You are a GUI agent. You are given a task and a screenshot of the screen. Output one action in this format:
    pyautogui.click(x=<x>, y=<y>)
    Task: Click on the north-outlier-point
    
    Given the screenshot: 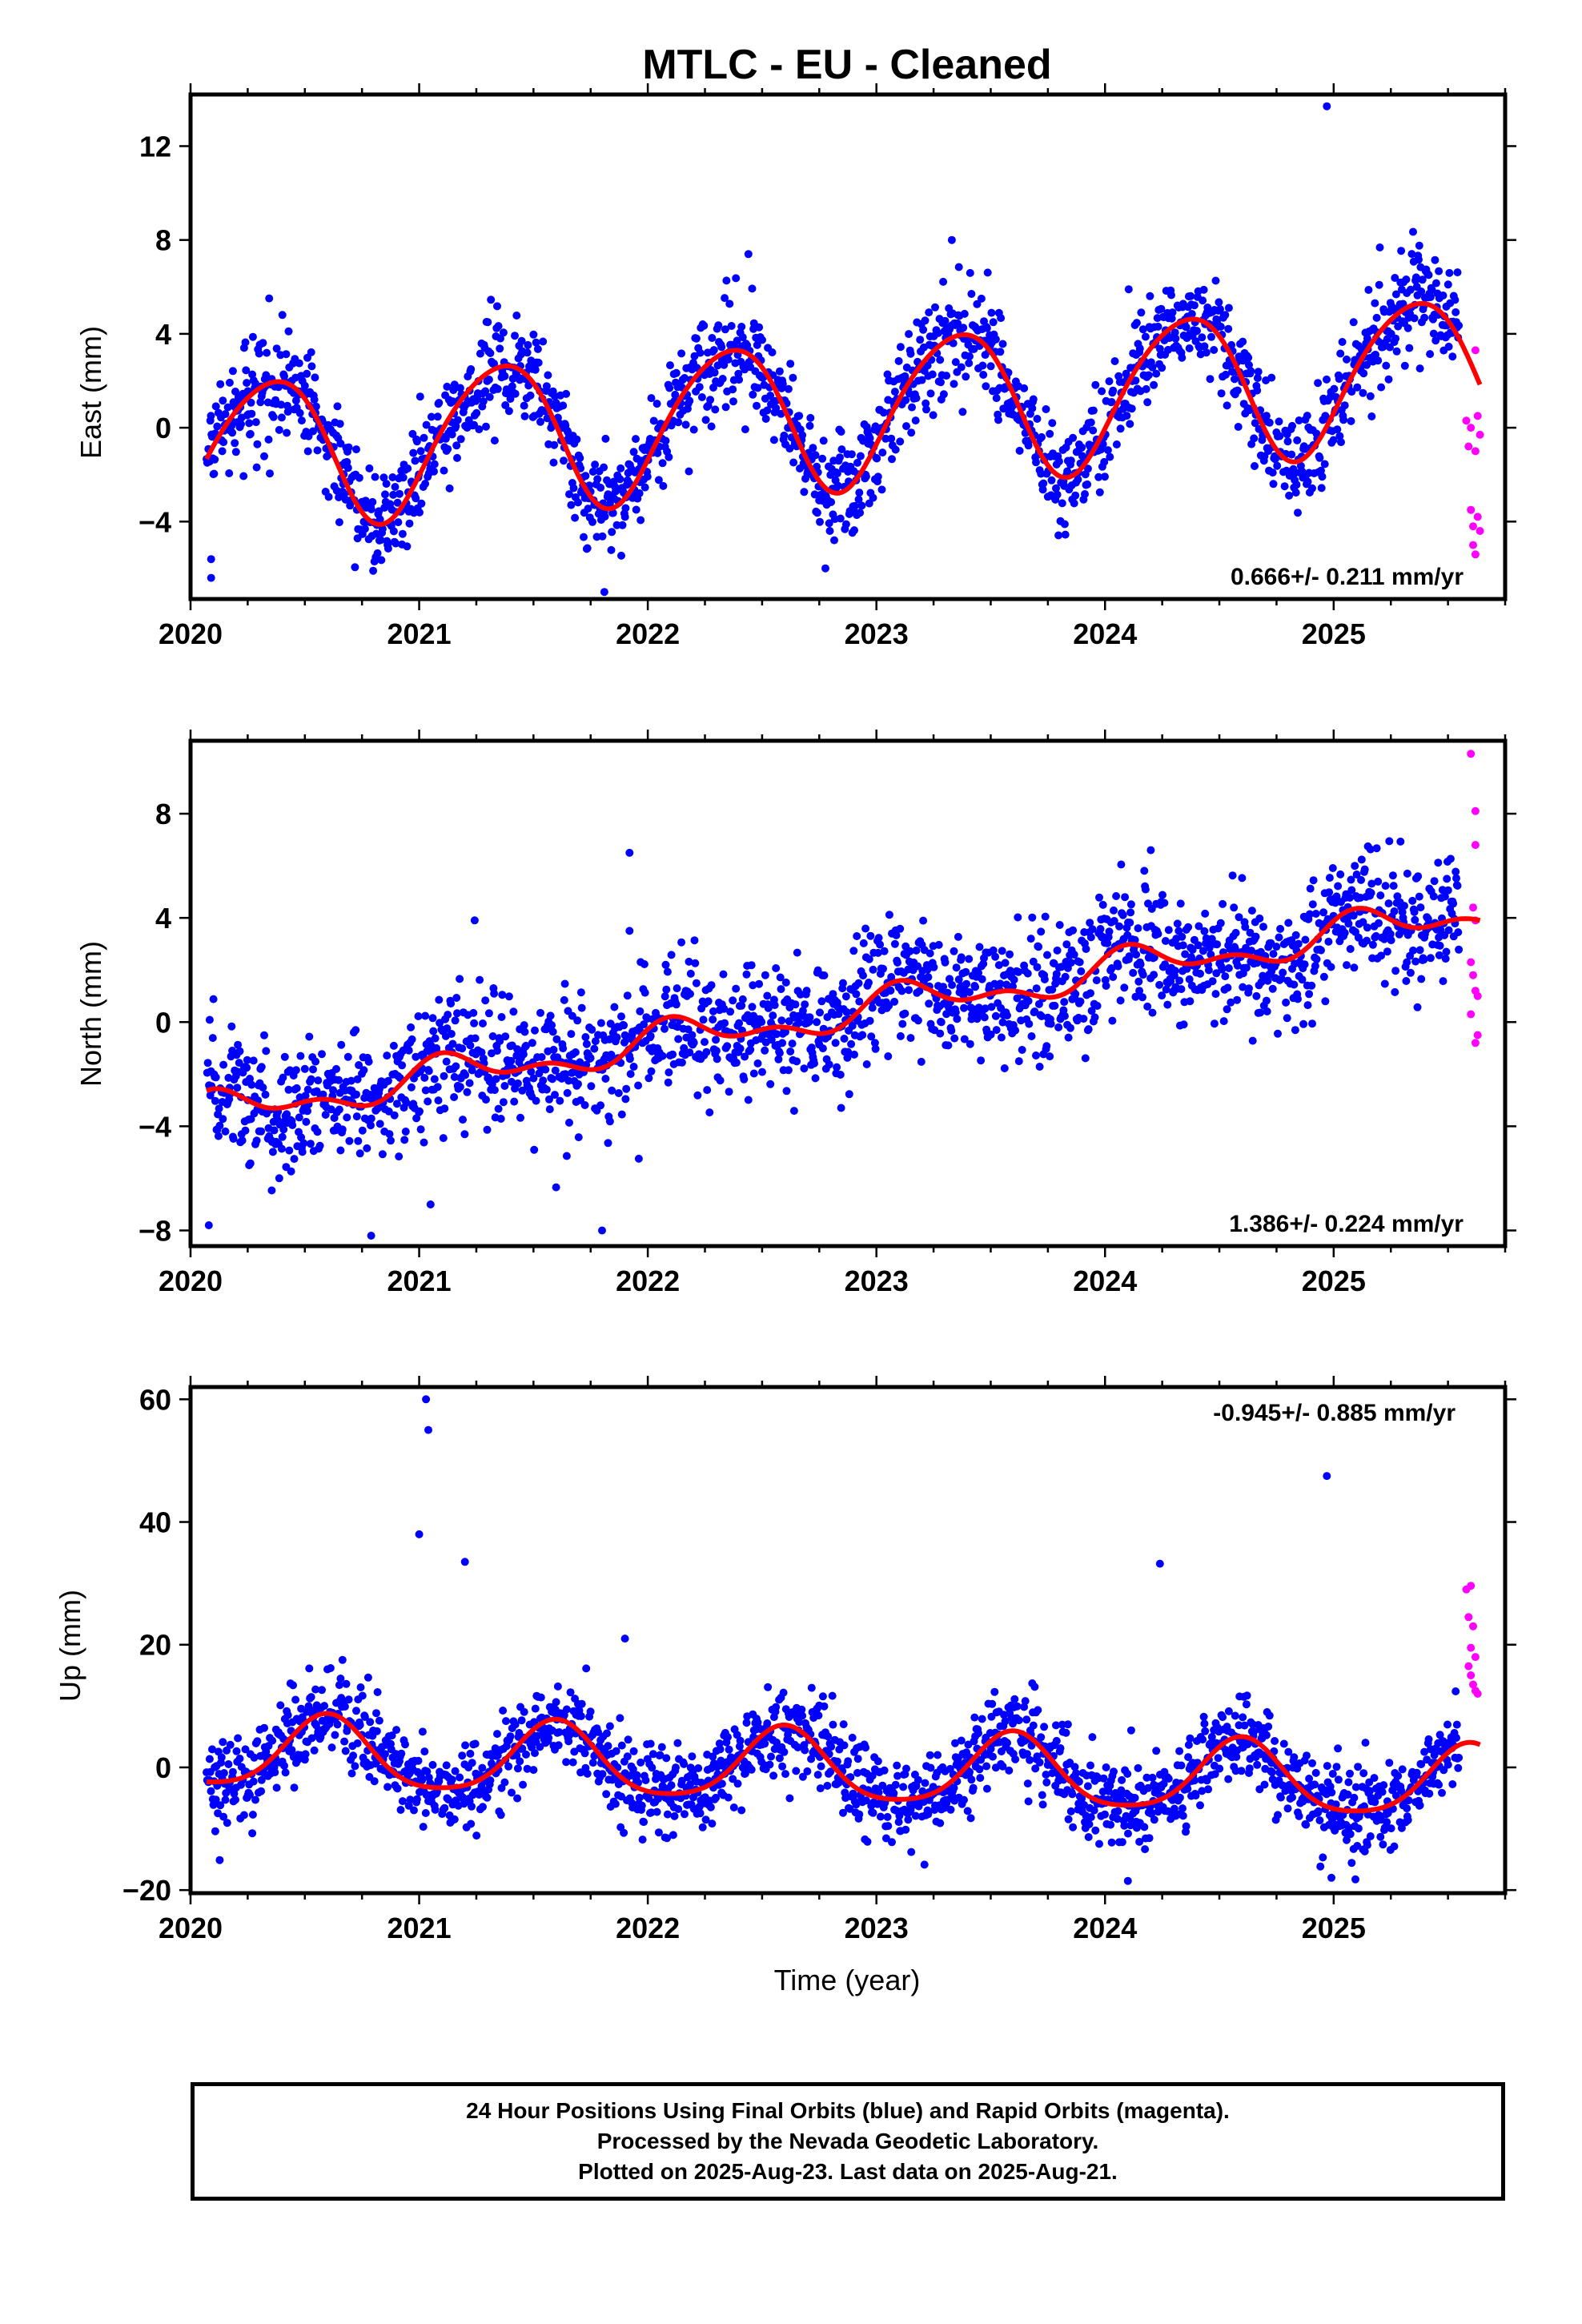 What is the action you would take?
    pyautogui.click(x=371, y=1236)
    